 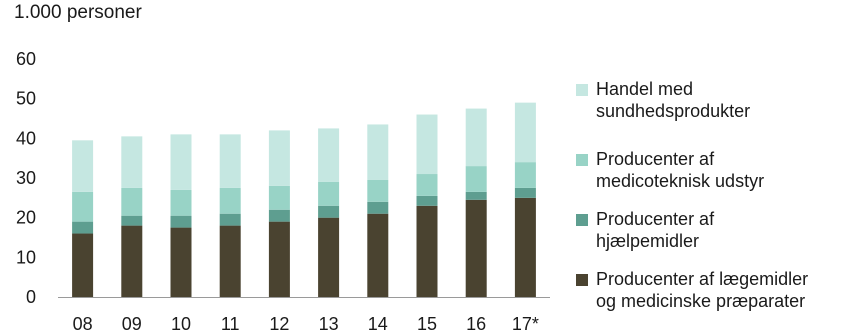 What do you see at coordinates (26, 257) in the screenshot?
I see `y-tick-label: 10` at bounding box center [26, 257].